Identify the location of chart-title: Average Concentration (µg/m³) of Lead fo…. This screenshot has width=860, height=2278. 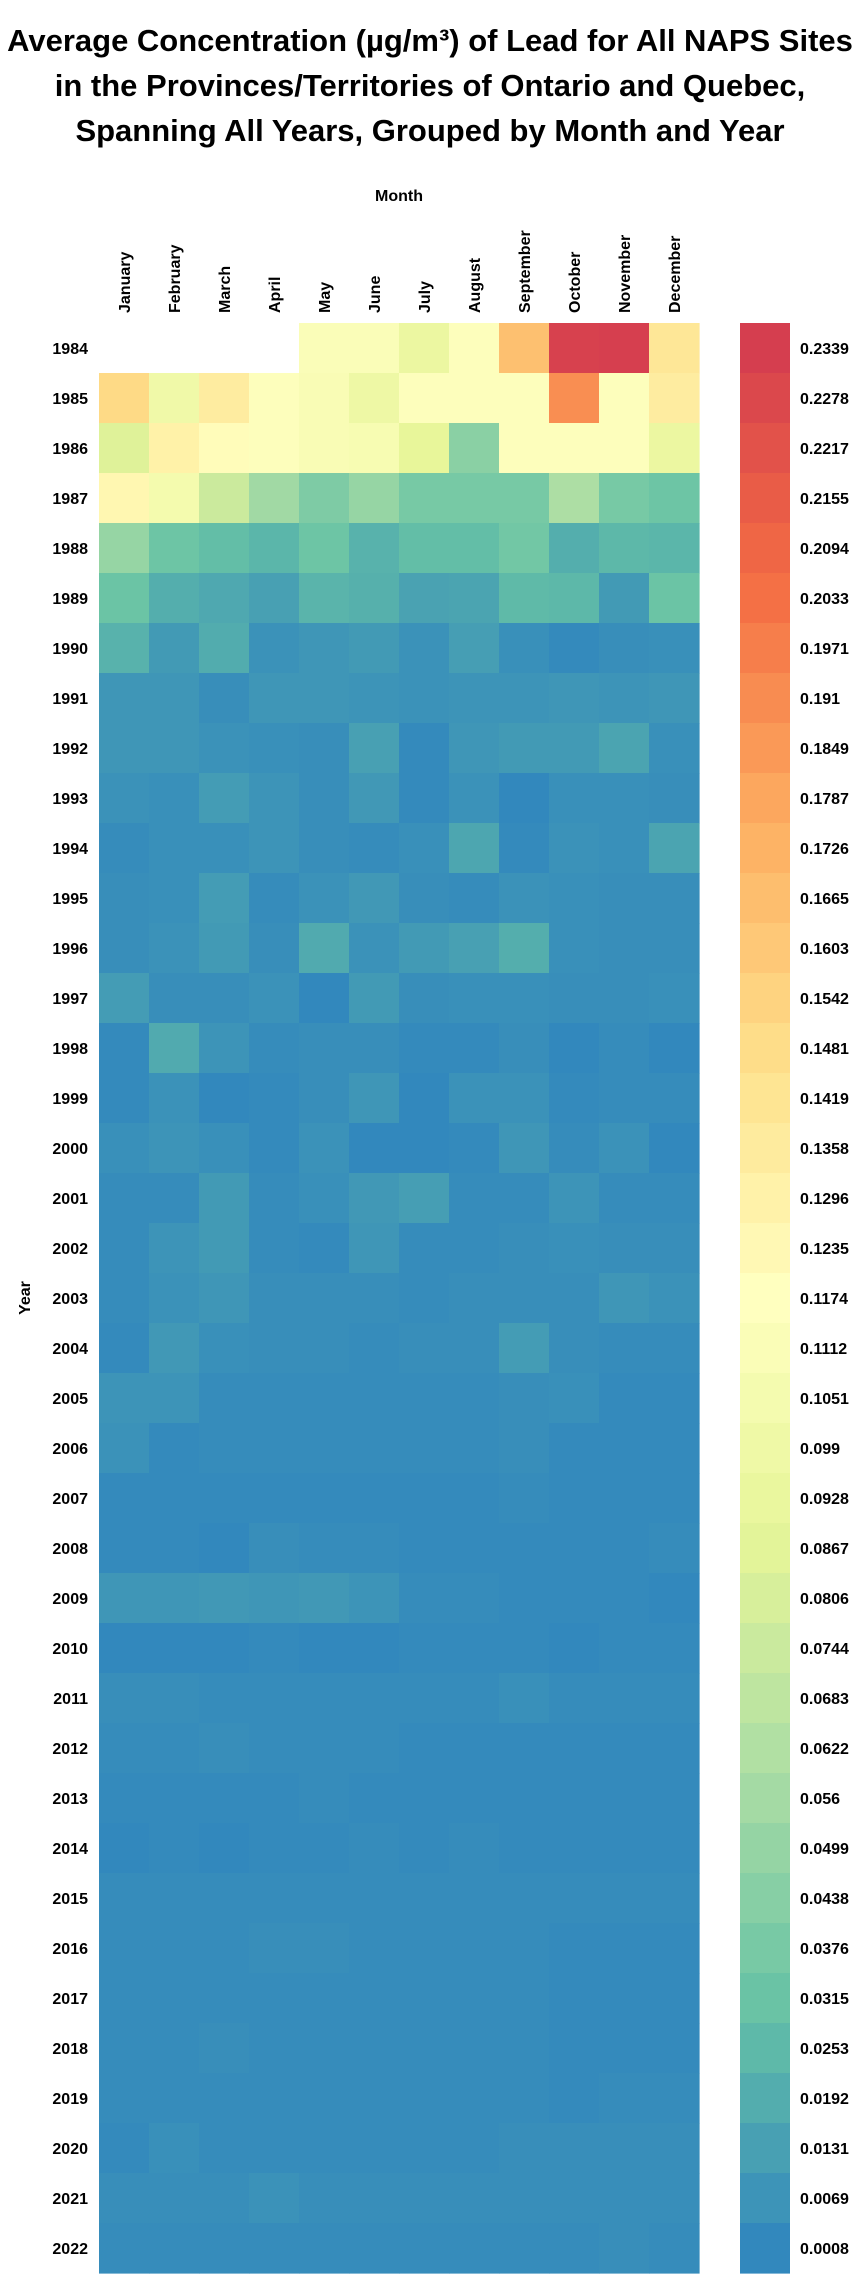
(430, 85).